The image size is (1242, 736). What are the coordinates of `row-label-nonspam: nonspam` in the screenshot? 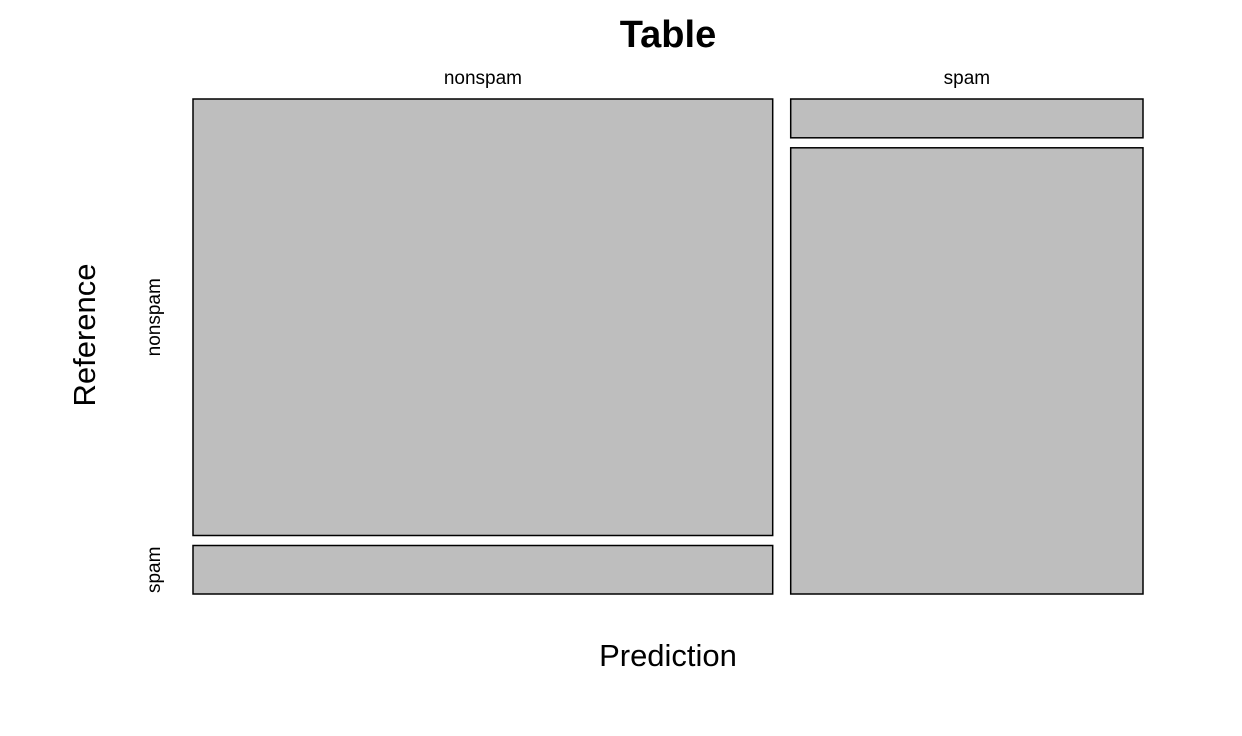 It's located at (154, 317).